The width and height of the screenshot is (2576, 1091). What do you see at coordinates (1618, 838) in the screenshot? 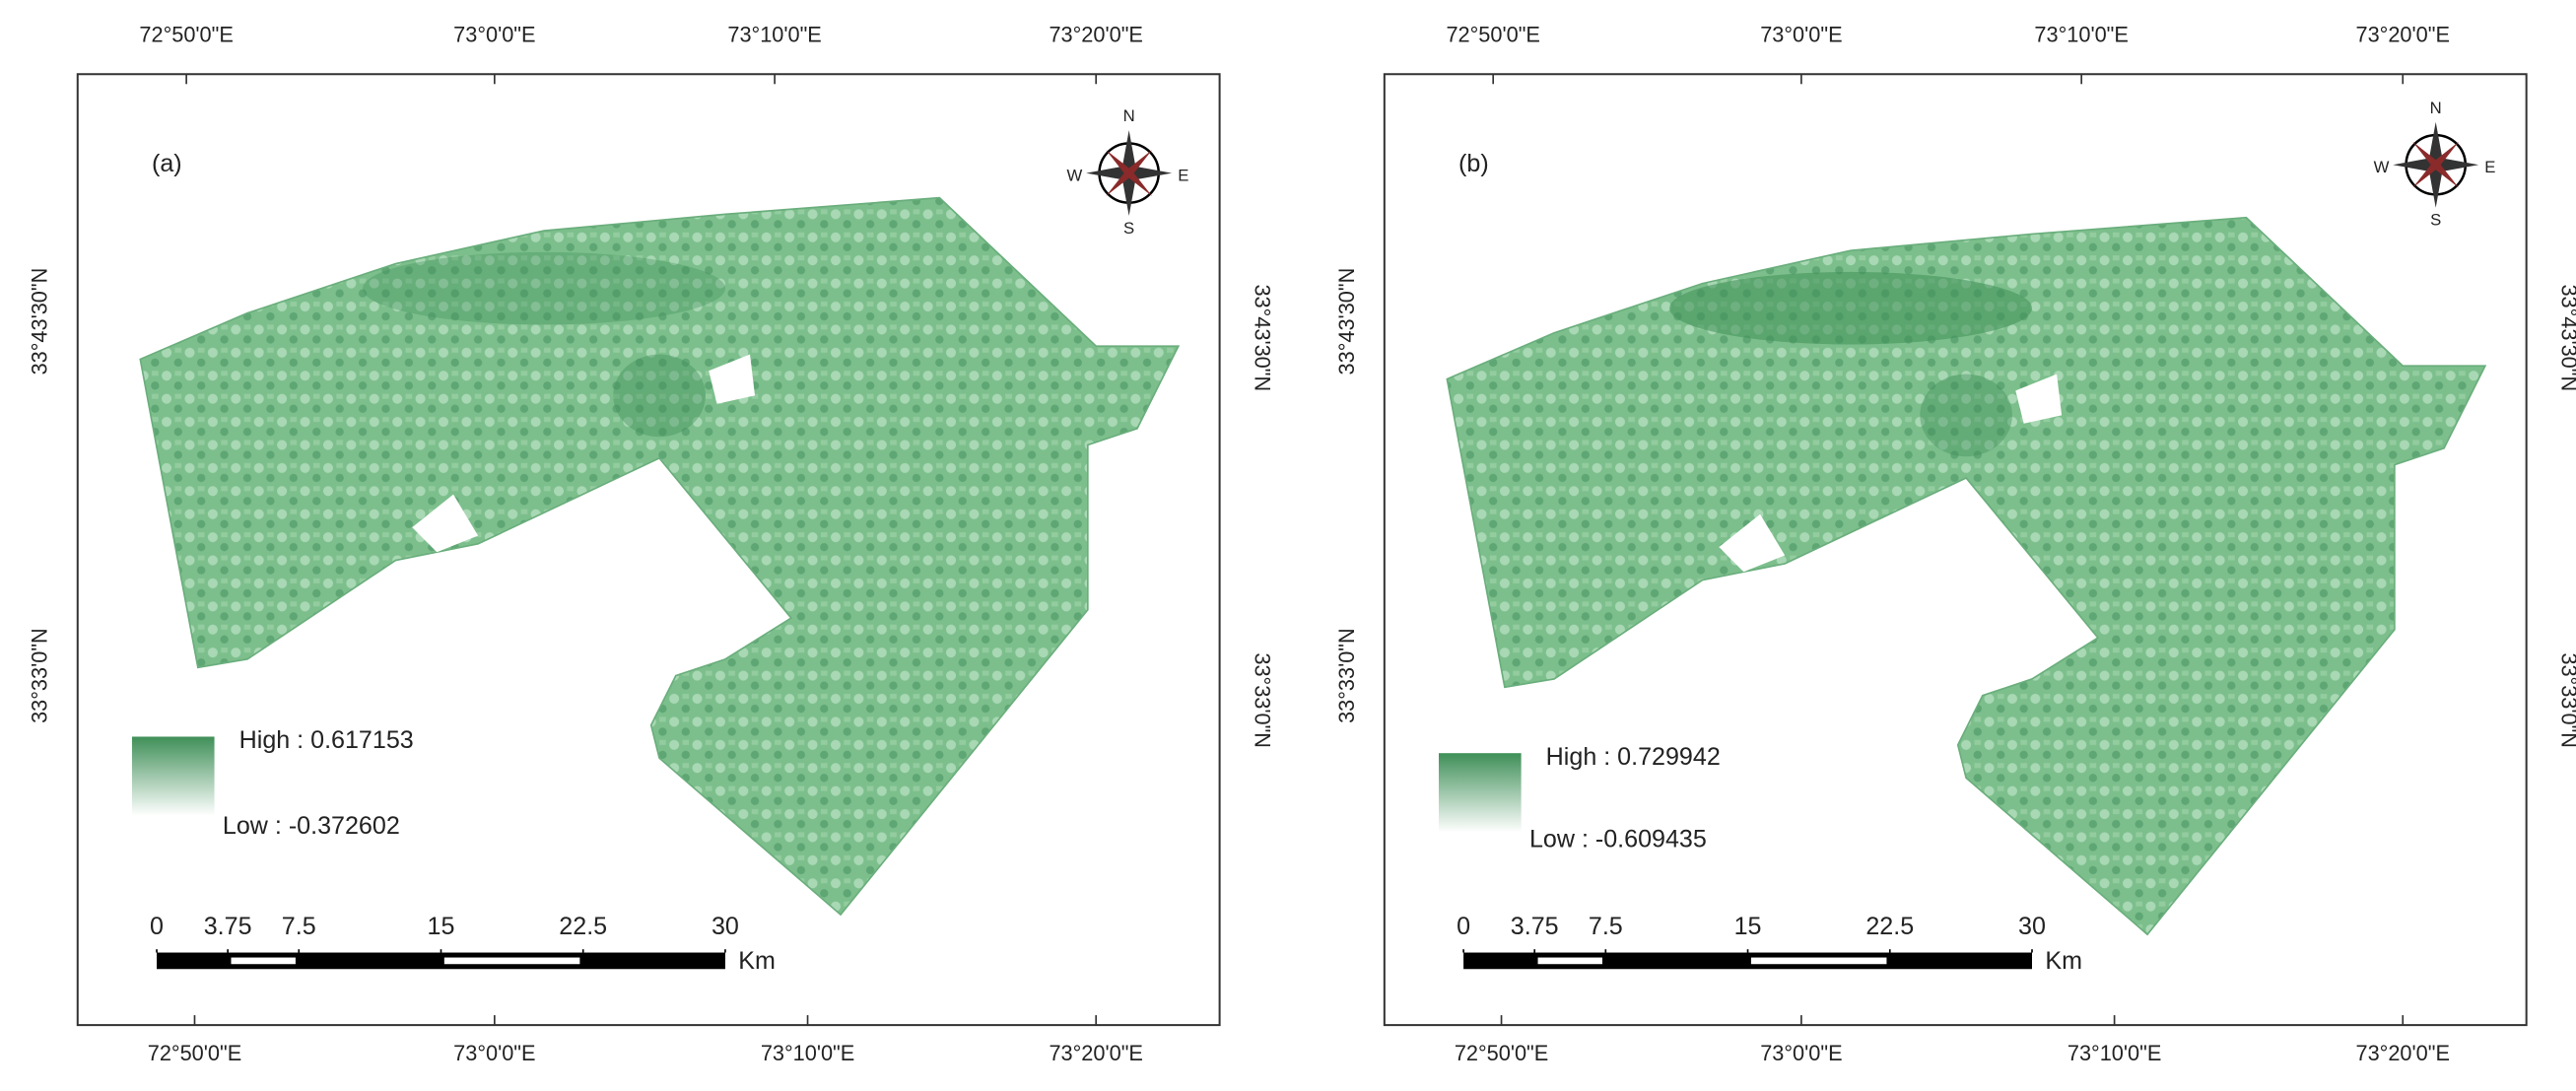
I see `legend-low: Low : -0.609435` at bounding box center [1618, 838].